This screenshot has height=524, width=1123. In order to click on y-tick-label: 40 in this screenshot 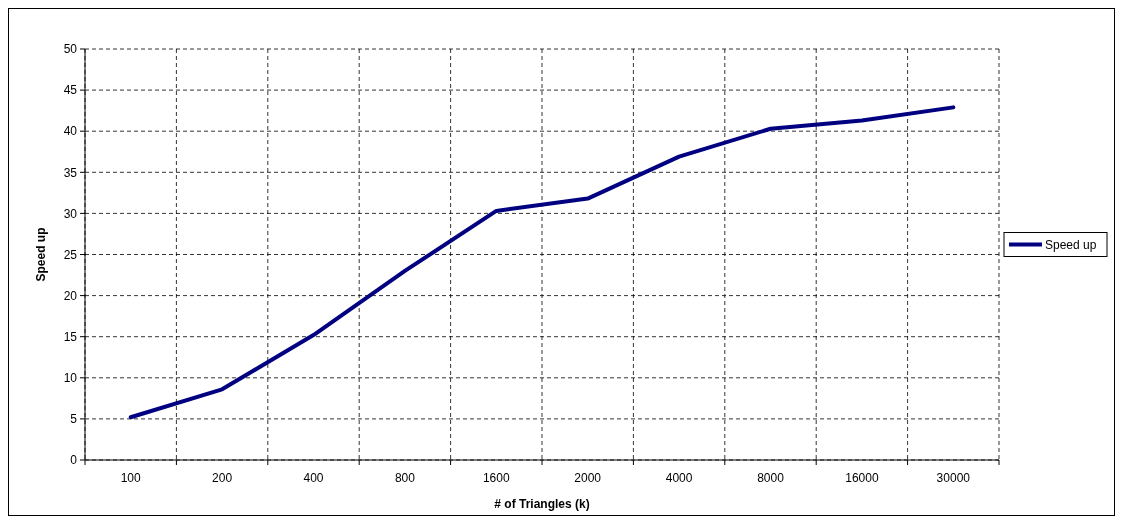, I will do `click(70, 131)`.